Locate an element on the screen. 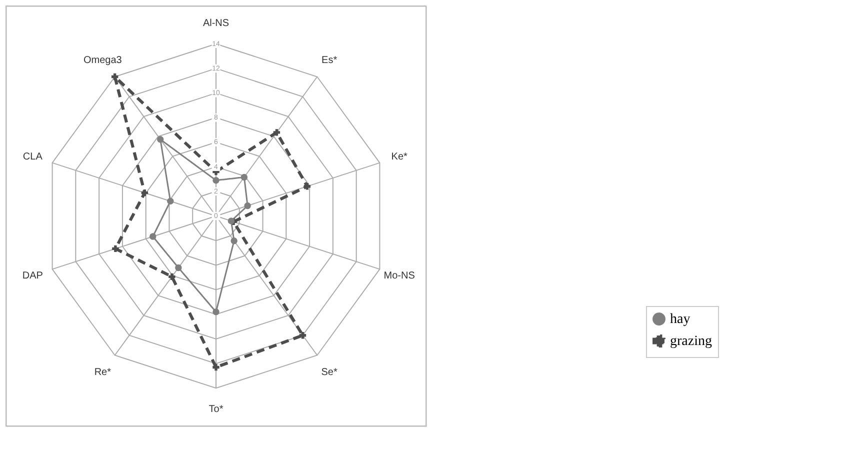 This screenshot has width=844, height=451. legend-label: hay is located at coordinates (680, 319).